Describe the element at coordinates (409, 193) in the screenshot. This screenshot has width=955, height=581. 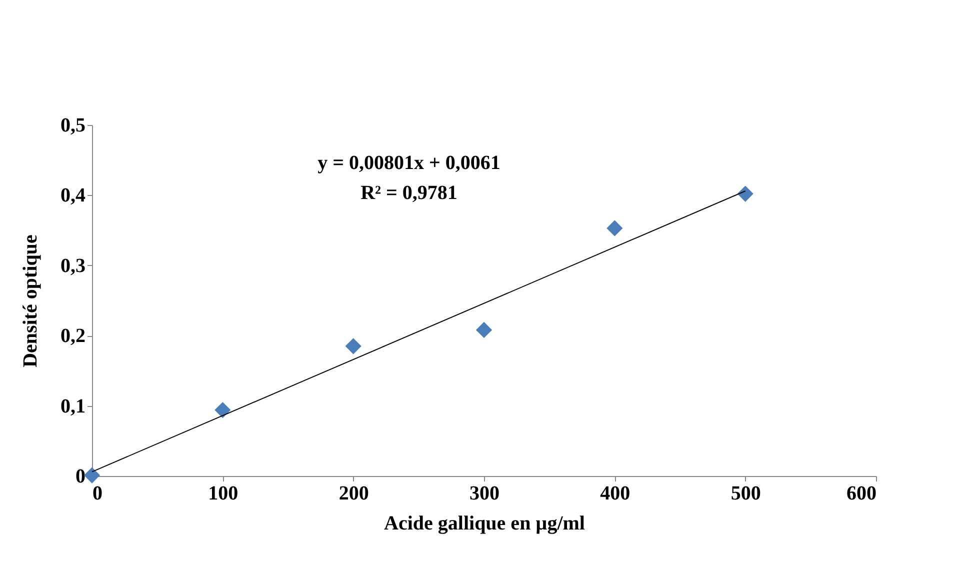
I see `annotation: R² = 0,9781` at that location.